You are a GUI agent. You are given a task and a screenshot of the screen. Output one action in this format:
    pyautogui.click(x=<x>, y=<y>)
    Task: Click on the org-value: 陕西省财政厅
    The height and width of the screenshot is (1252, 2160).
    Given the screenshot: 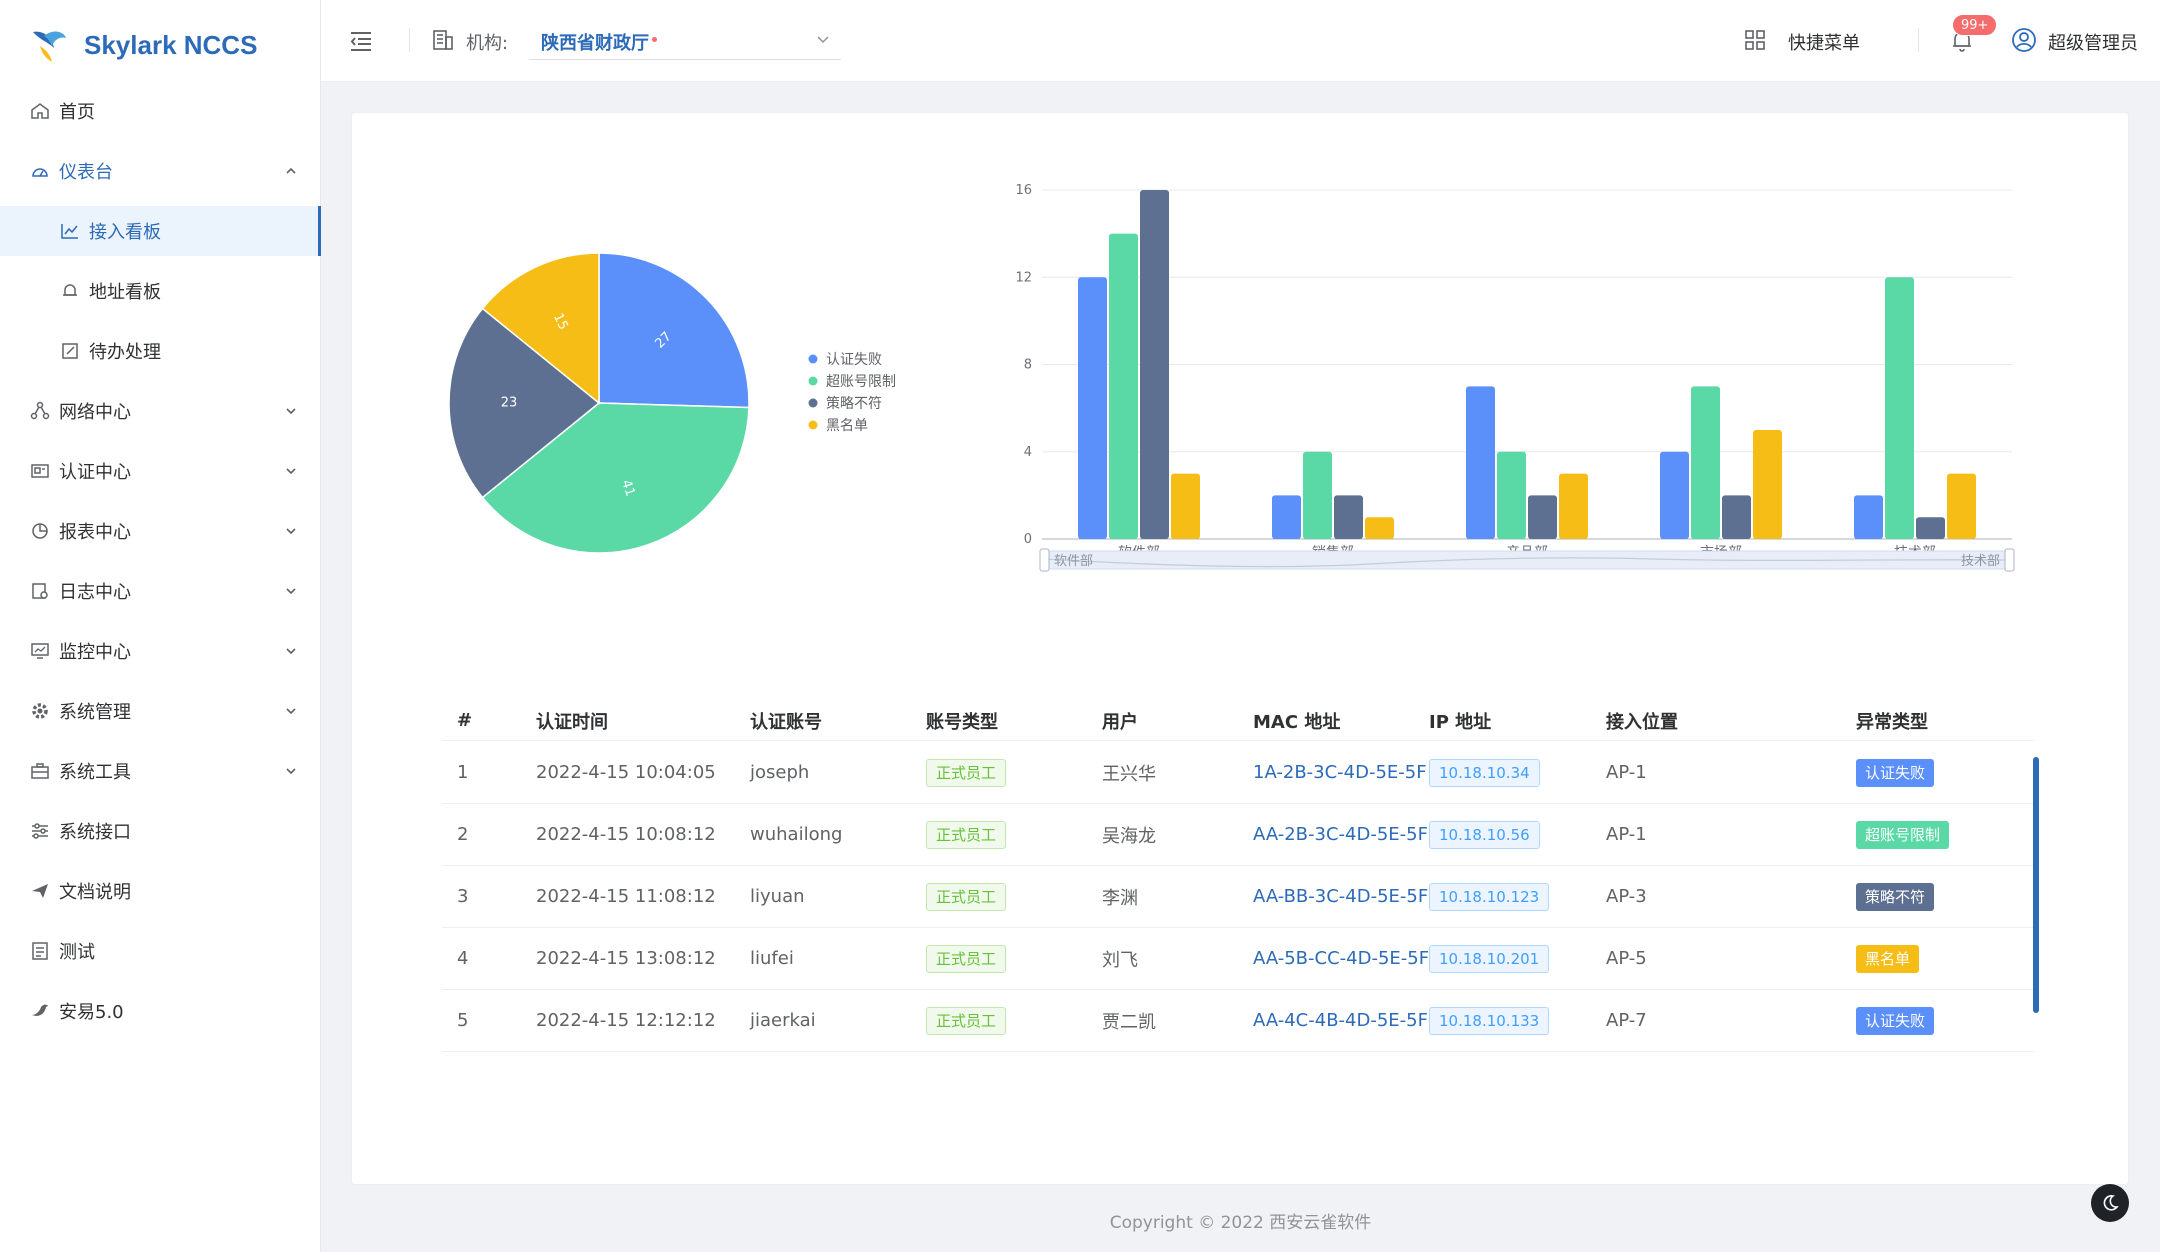 What is the action you would take?
    pyautogui.click(x=595, y=43)
    